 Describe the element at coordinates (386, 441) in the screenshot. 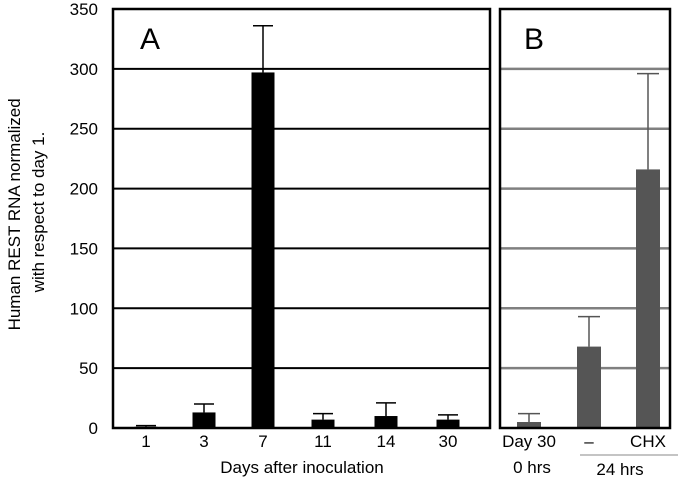

I see `panel-a-x-tick-label-4: 14` at that location.